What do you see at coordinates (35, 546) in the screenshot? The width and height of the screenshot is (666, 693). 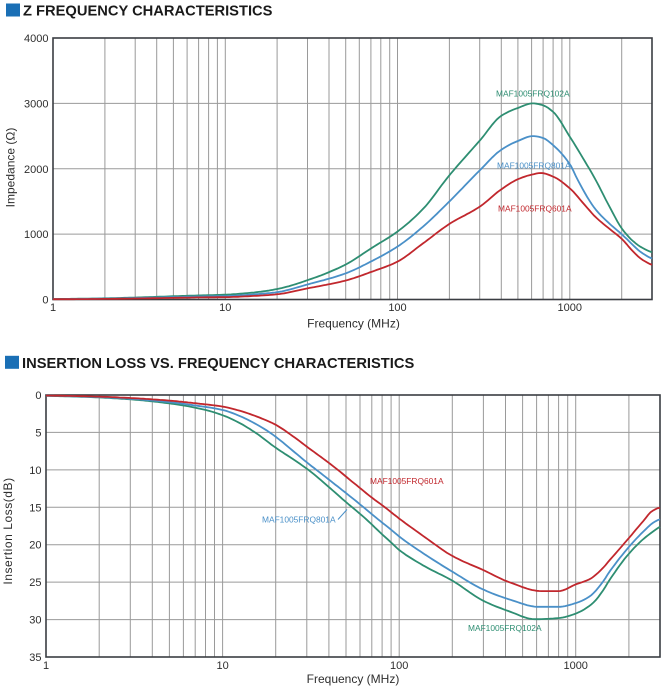 I see `svg-text: 20` at bounding box center [35, 546].